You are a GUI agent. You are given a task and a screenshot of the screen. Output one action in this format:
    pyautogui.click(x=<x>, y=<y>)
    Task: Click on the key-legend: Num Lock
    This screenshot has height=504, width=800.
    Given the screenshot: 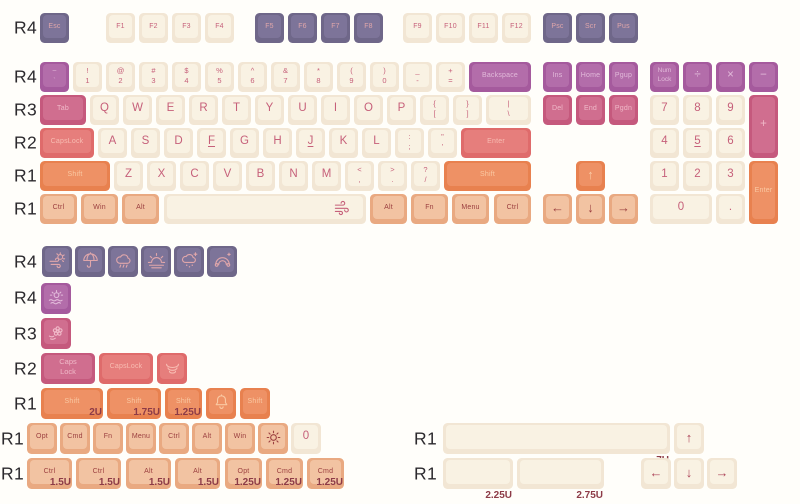 What is the action you would take?
    pyautogui.click(x=664, y=75)
    